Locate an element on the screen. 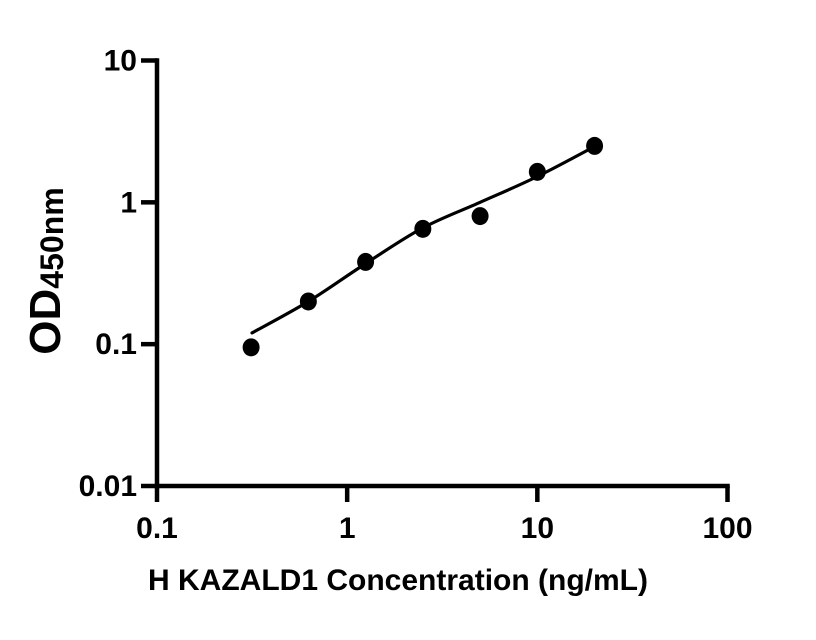 The image size is (816, 640). y-axis-title-subscript: 450nm is located at coordinates (52, 238).